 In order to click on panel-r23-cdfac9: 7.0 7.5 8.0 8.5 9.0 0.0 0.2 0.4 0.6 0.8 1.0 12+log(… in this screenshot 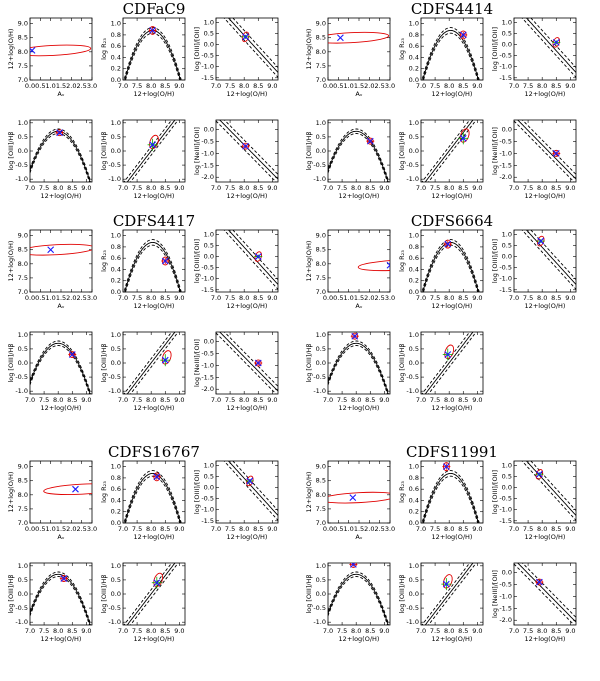, I will do `click(143, 57)`.